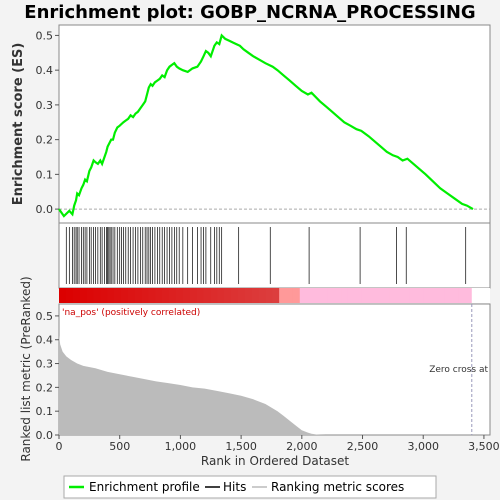  I want to click on legend-hits-label: Hits, so click(234, 487).